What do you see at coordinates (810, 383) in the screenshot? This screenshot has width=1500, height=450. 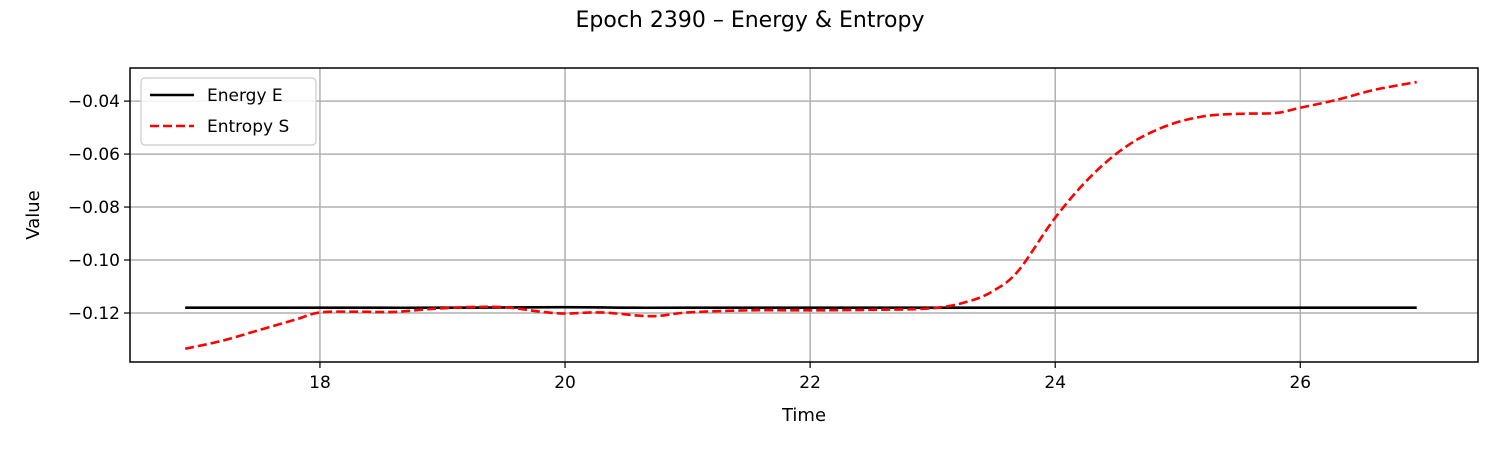 I see `x-tick-label: 22` at bounding box center [810, 383].